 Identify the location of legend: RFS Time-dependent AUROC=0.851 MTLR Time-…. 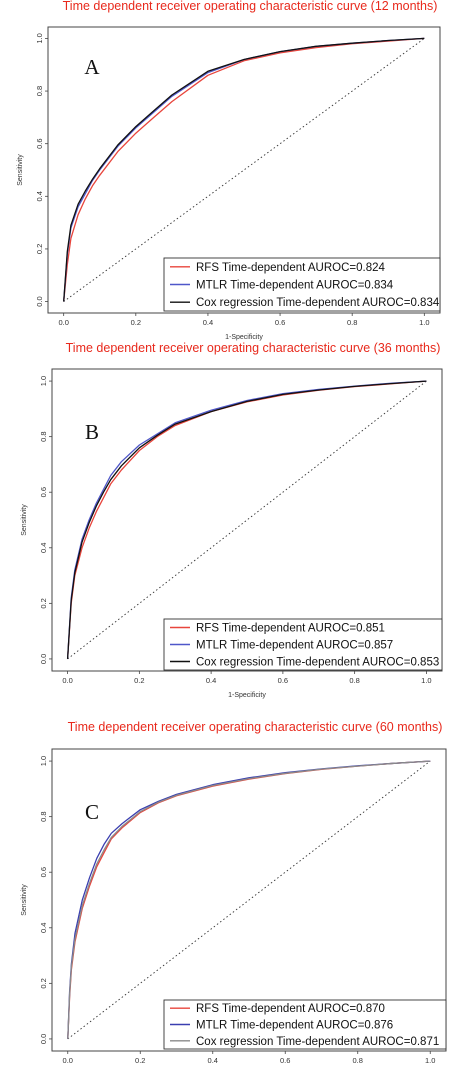
(303, 644).